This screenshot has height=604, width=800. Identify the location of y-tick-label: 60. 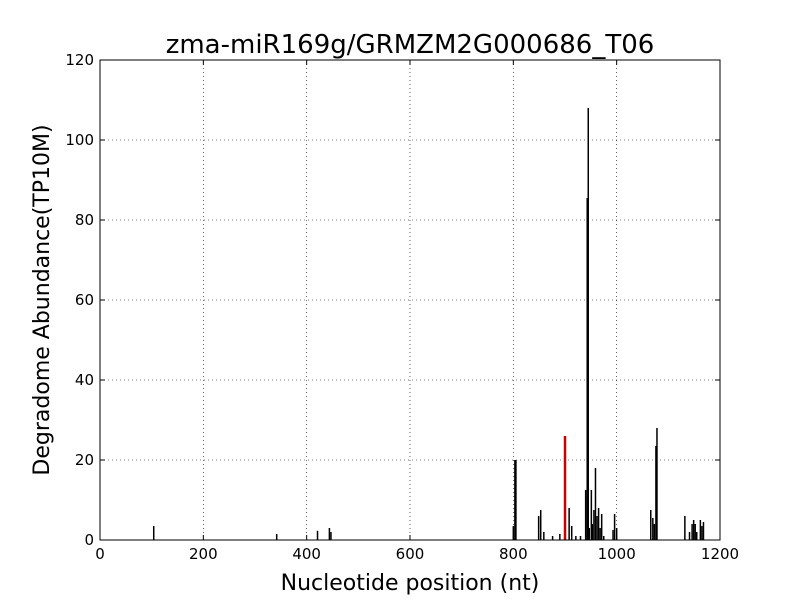
(84, 300).